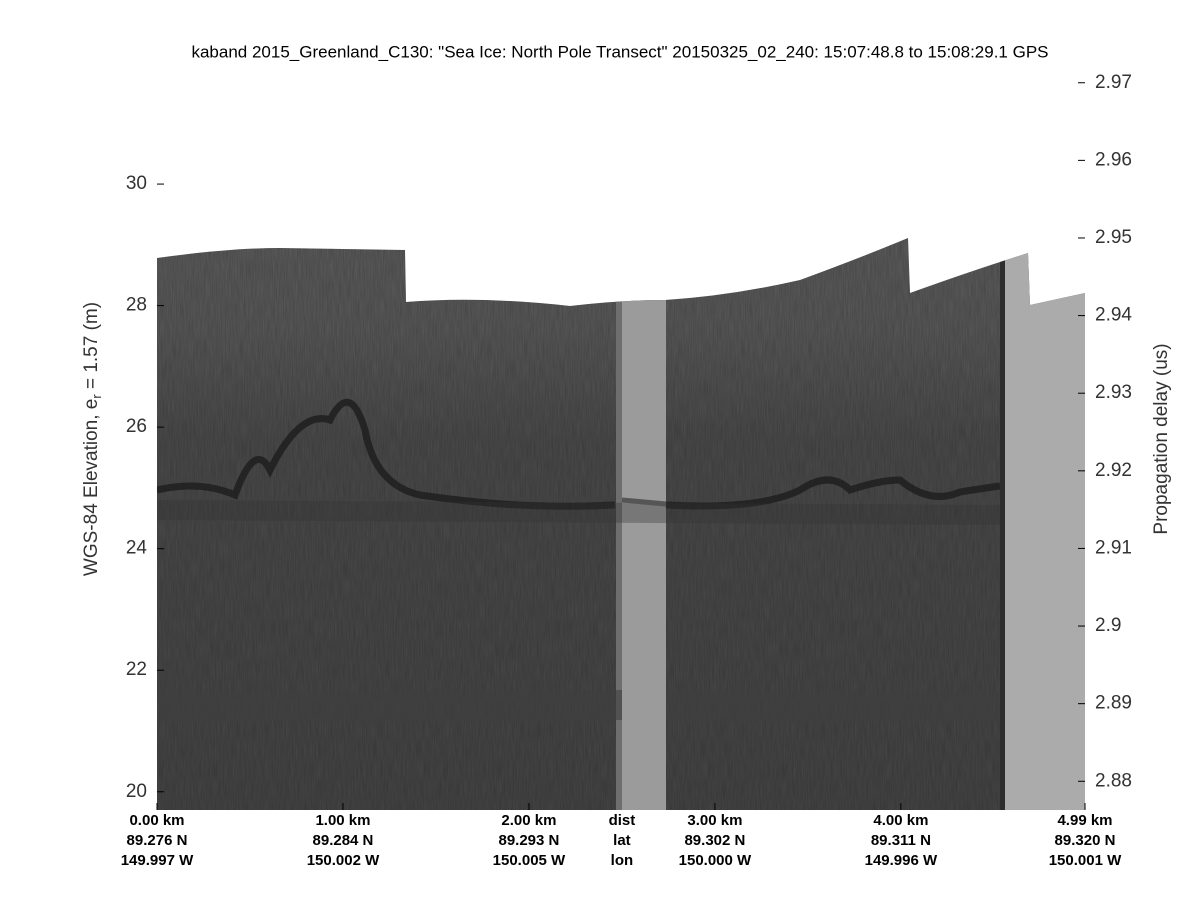  What do you see at coordinates (528, 840) in the screenshot?
I see `x-tick-lat: 89.293 N` at bounding box center [528, 840].